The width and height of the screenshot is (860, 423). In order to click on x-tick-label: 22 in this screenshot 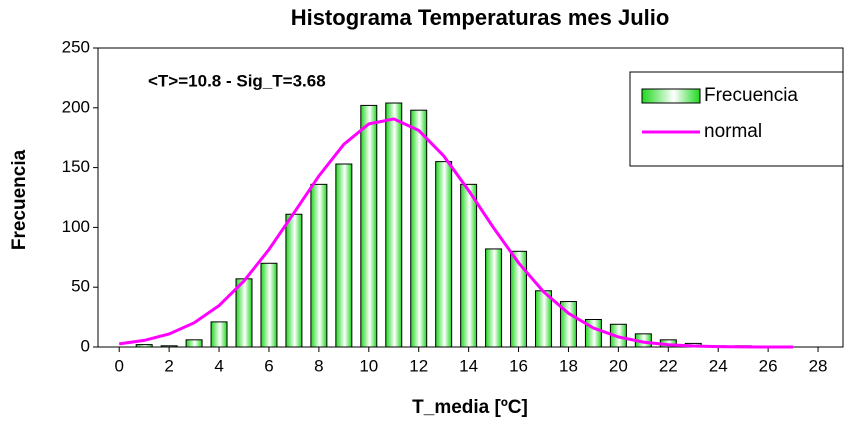, I will do `click(668, 365)`.